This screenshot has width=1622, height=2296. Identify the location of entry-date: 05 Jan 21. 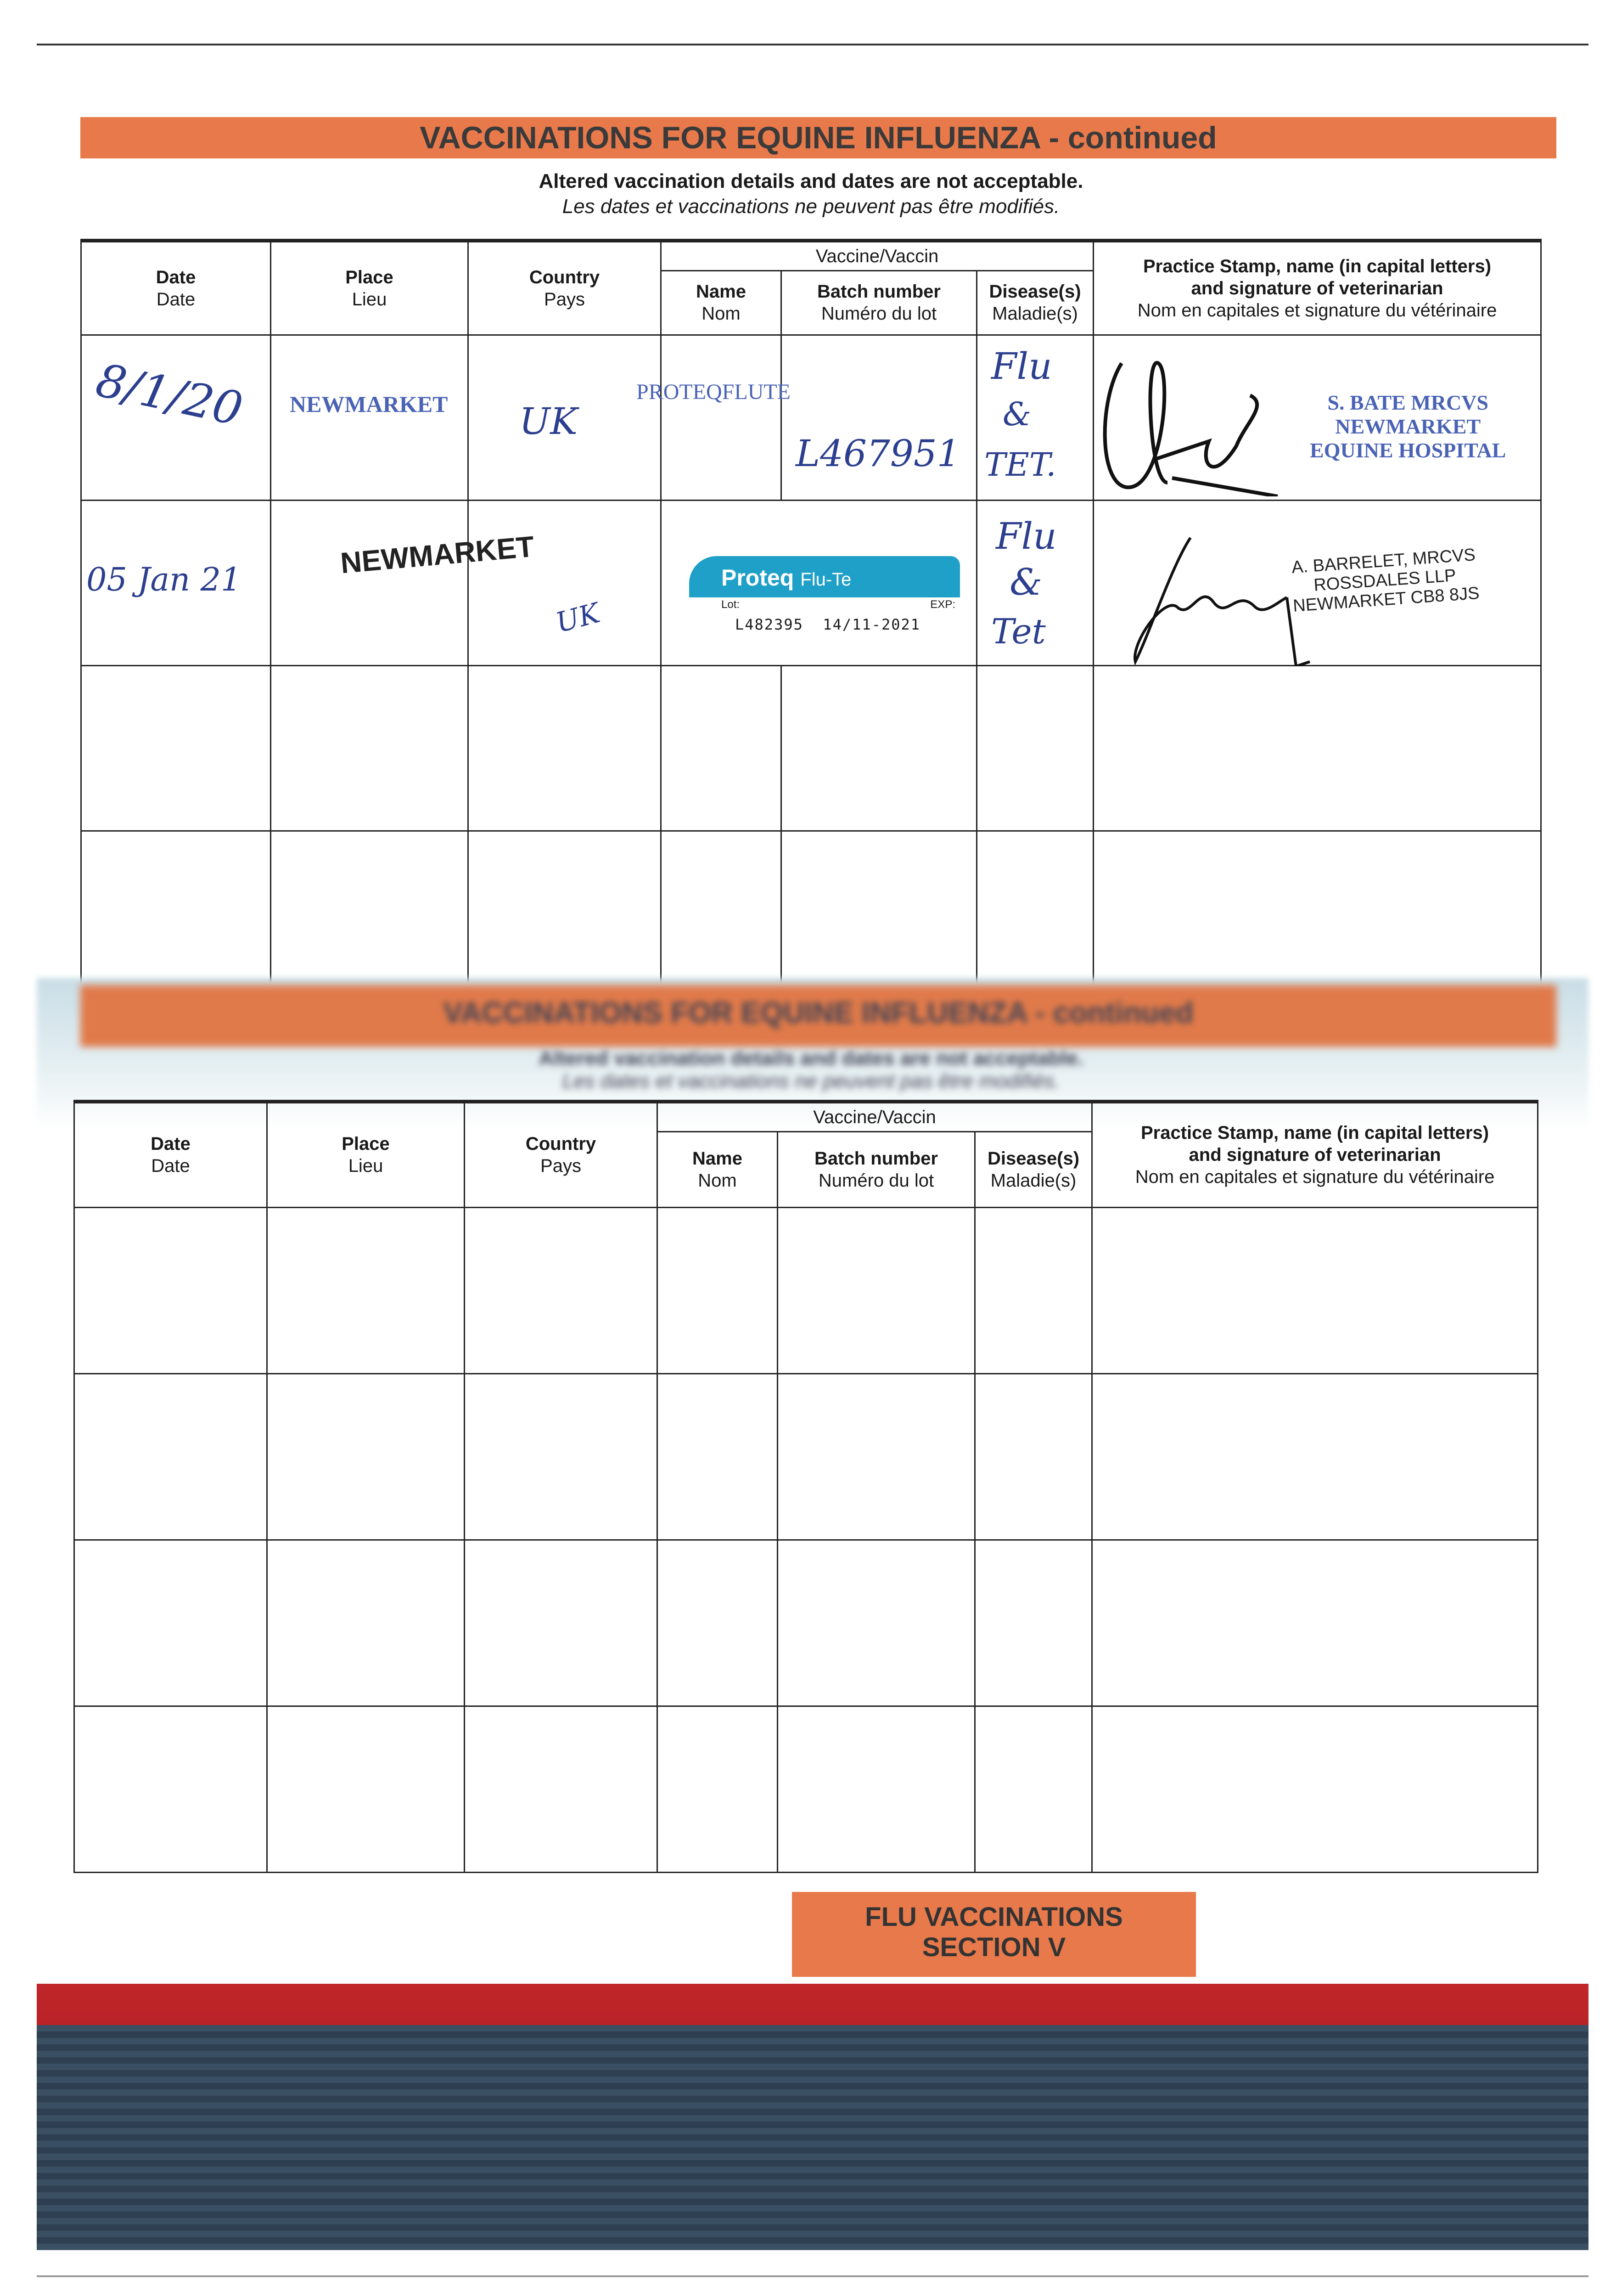
(163, 579).